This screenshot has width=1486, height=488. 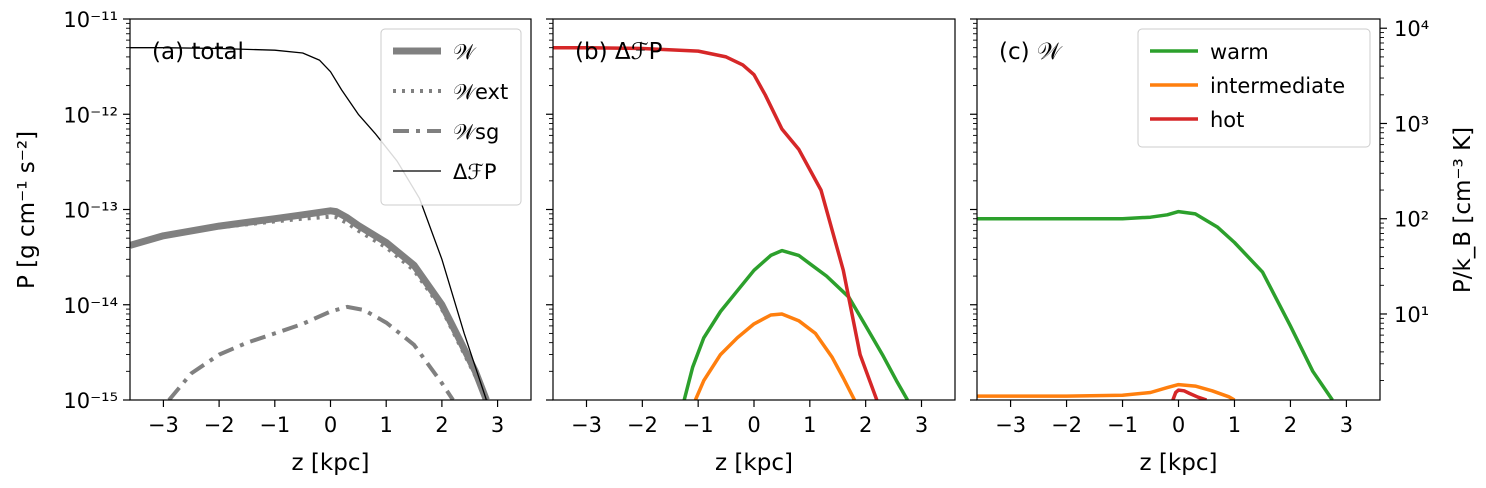 What do you see at coordinates (1411, 220) in the screenshot?
I see `y-right-tick-label: 10²` at bounding box center [1411, 220].